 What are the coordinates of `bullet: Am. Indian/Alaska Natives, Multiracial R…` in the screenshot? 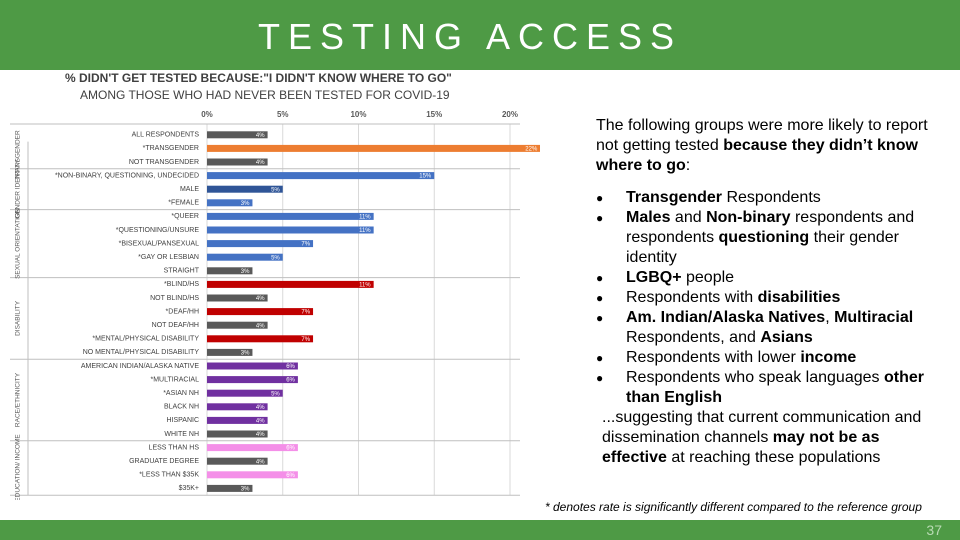 It's located at (771, 328).